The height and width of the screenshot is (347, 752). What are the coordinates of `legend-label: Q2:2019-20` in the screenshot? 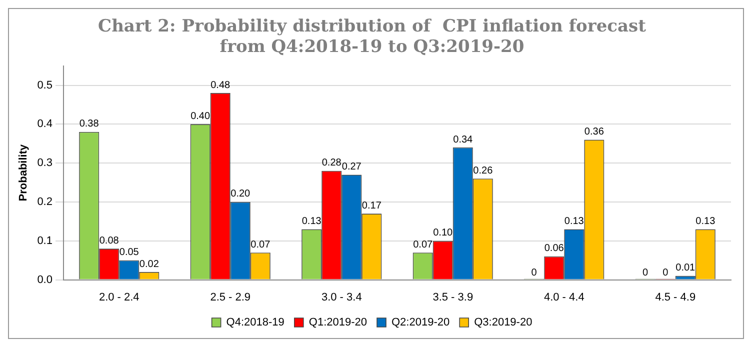 It's located at (421, 322).